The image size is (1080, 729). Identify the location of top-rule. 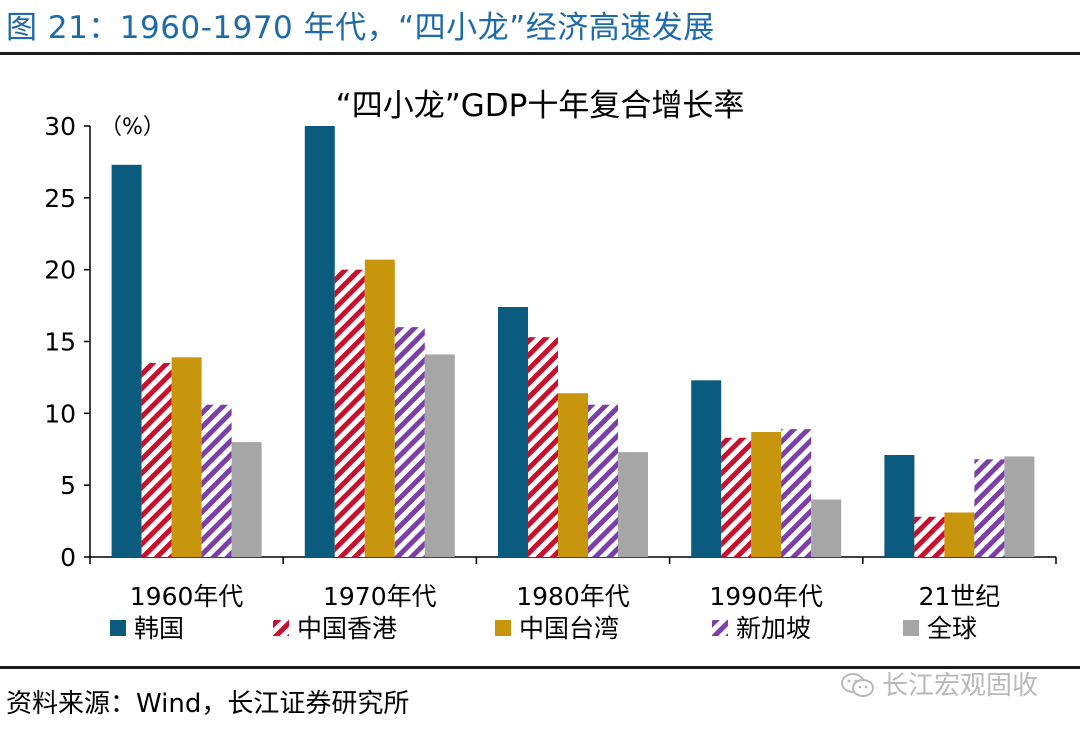
(540, 53).